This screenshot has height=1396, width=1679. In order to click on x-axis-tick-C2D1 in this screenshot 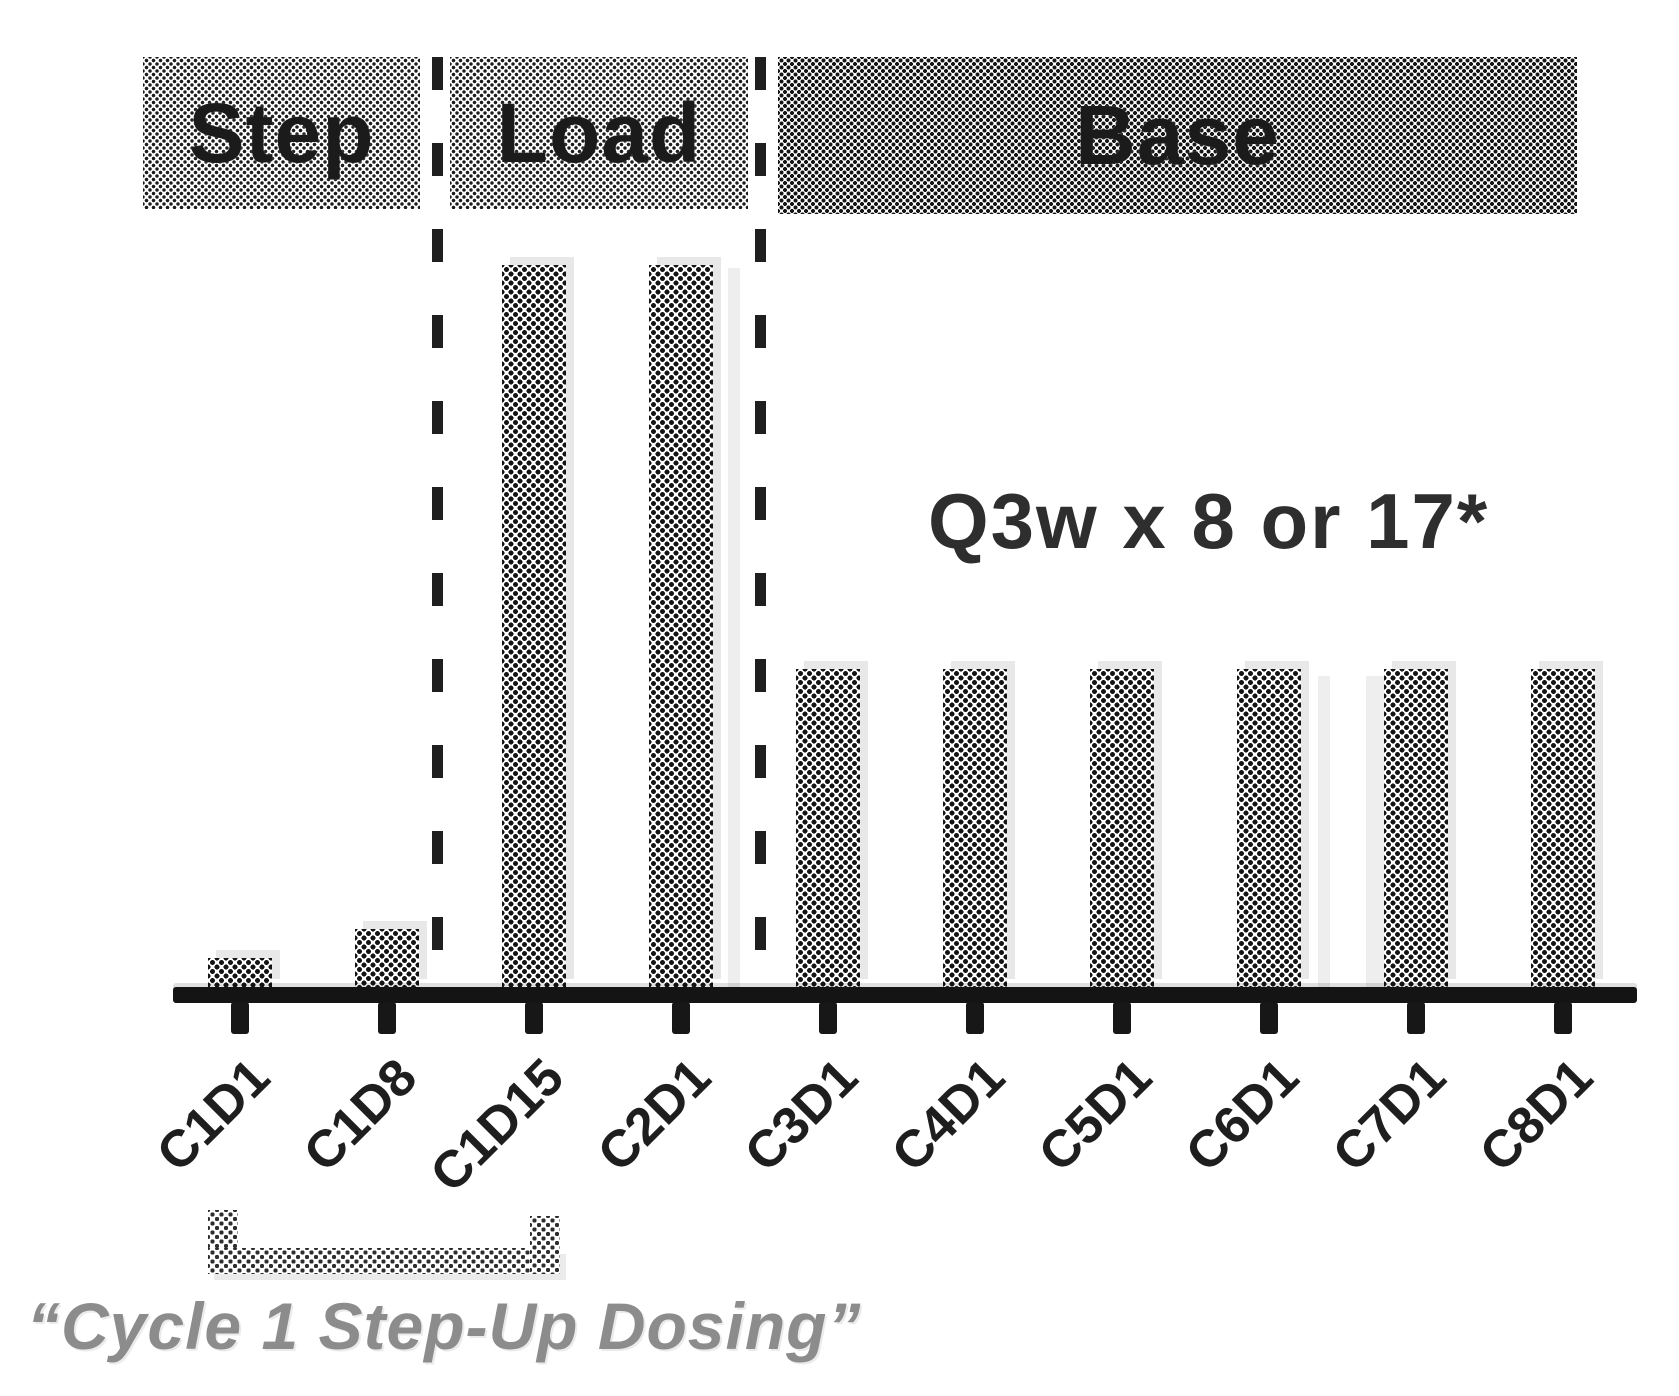, I will do `click(681, 1018)`.